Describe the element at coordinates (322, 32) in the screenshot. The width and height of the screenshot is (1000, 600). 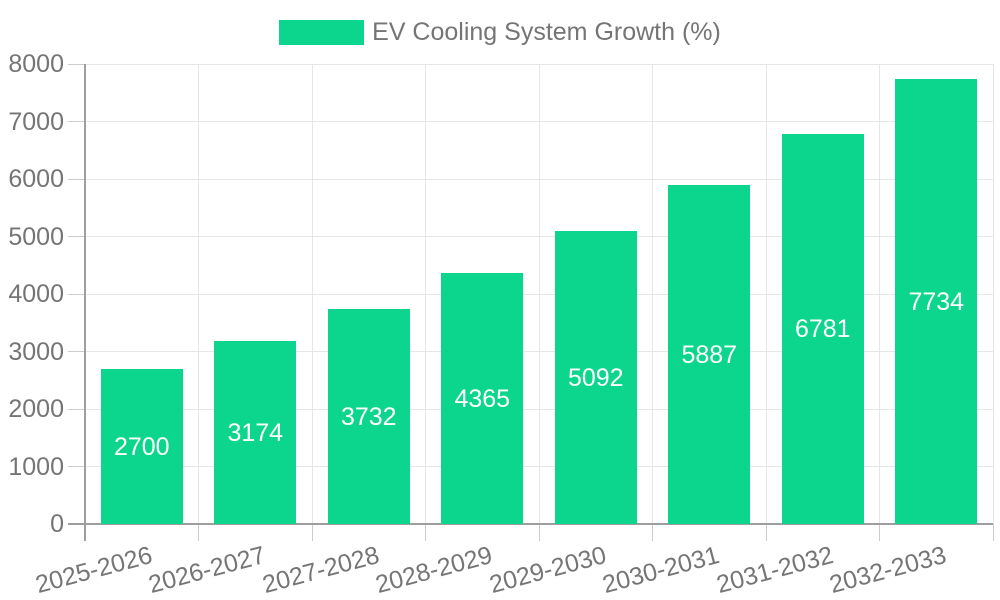
I see `legend-swatch` at that location.